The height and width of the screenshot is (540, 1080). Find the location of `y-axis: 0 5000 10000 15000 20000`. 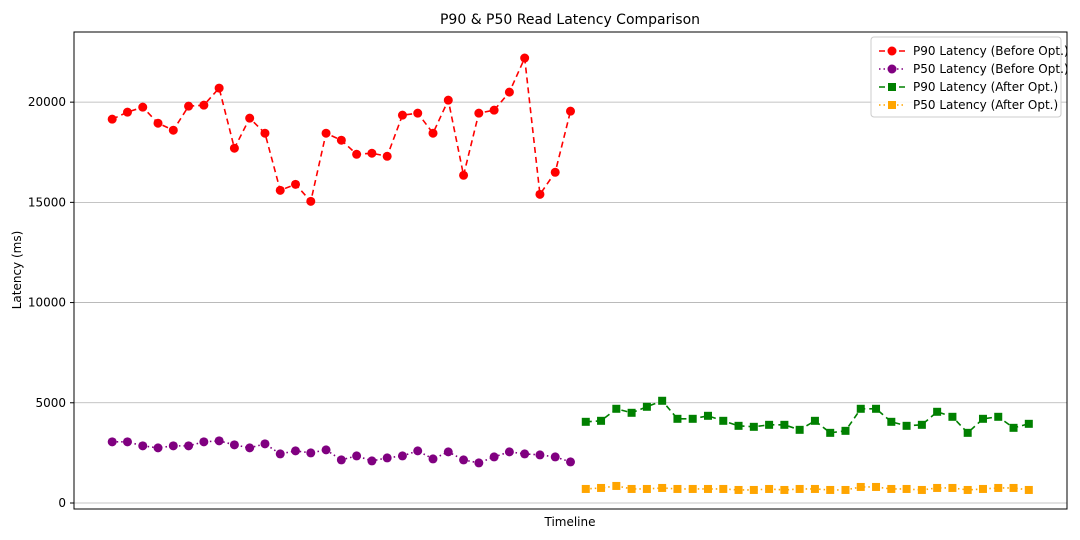

y-axis: 0 5000 10000 15000 20000 is located at coordinates (51, 302).